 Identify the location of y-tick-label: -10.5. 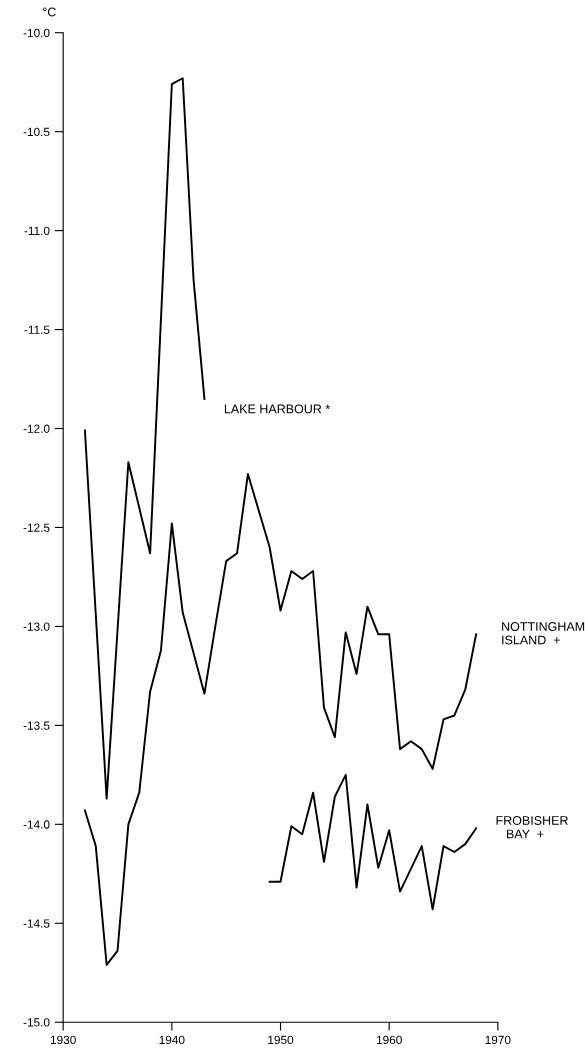
(36, 132).